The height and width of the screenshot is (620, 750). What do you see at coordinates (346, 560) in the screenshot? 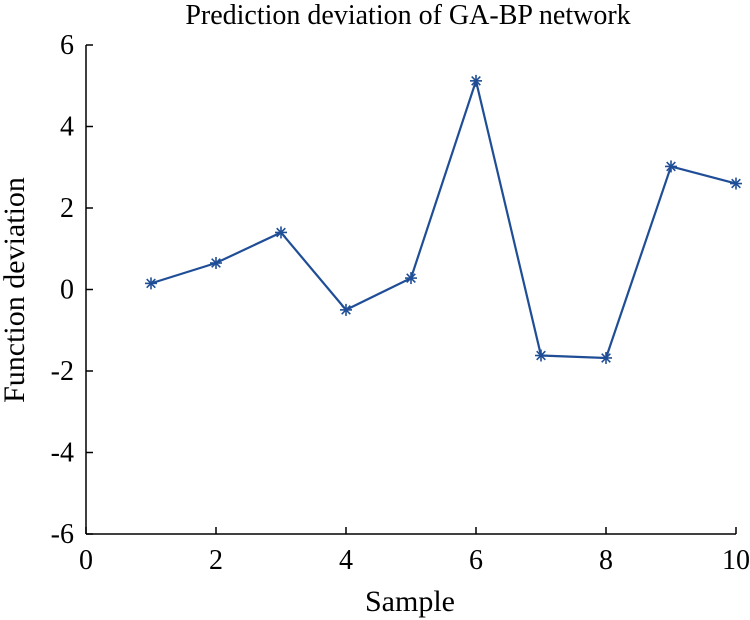
I see `x-tick-label: 4` at bounding box center [346, 560].